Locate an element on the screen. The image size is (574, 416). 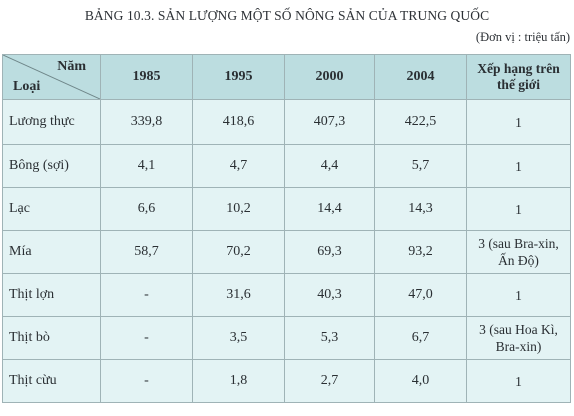
table-cell: 5,7 is located at coordinates (420, 166).